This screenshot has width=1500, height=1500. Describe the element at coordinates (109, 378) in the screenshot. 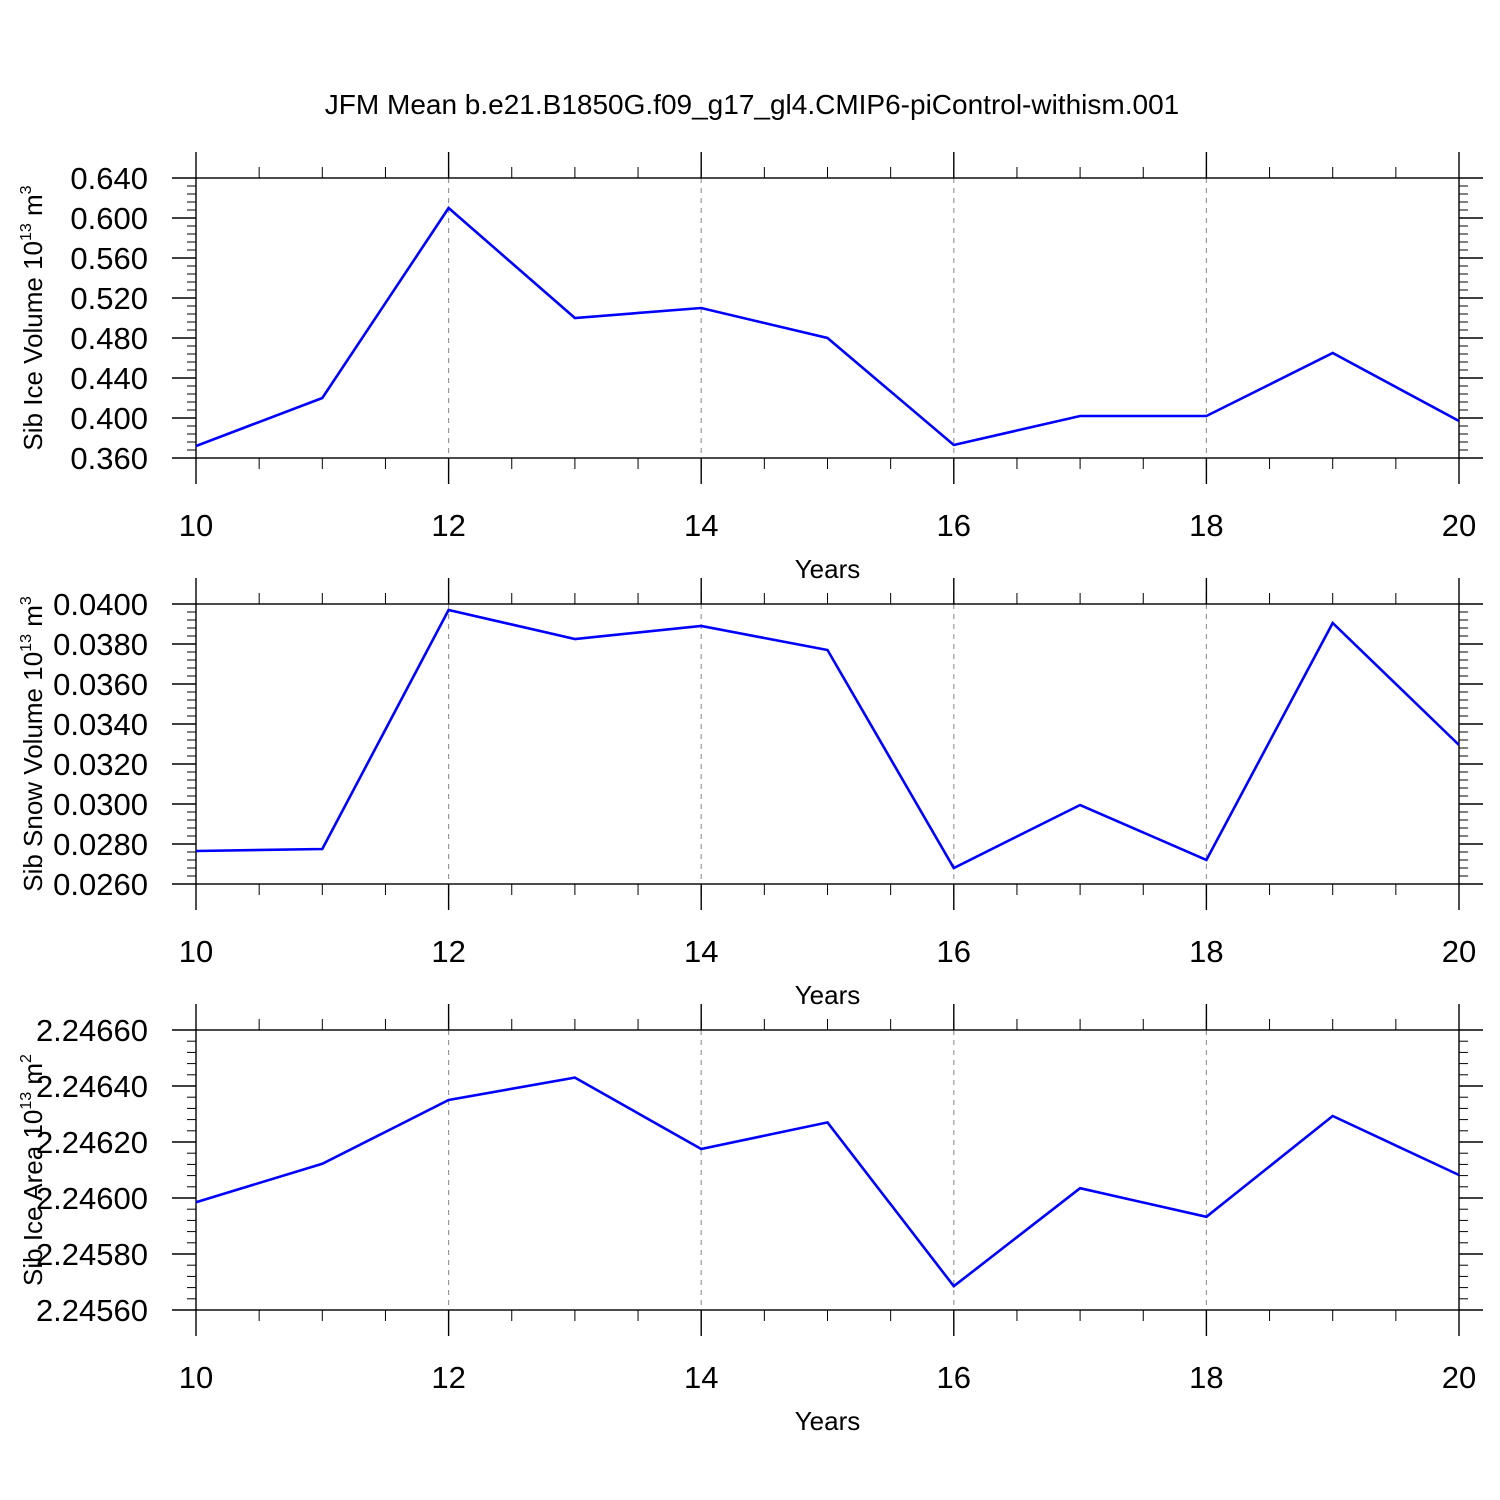

I see `y-tick-label: 0.440` at that location.